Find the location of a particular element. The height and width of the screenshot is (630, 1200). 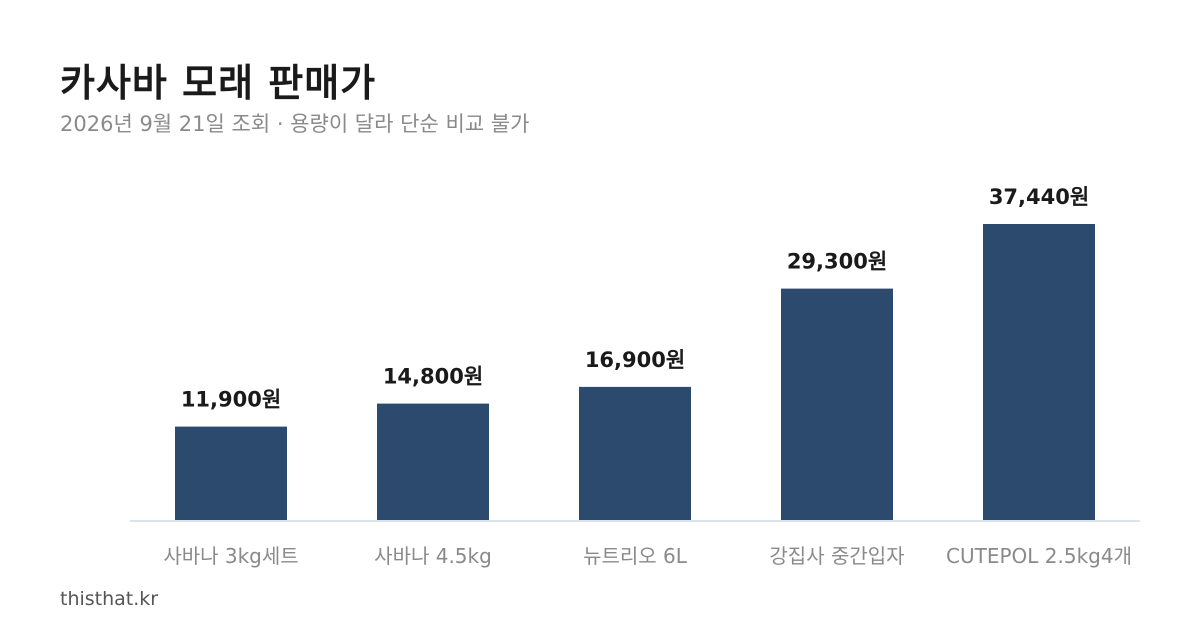

value-label: 11,900원 is located at coordinates (231, 400).